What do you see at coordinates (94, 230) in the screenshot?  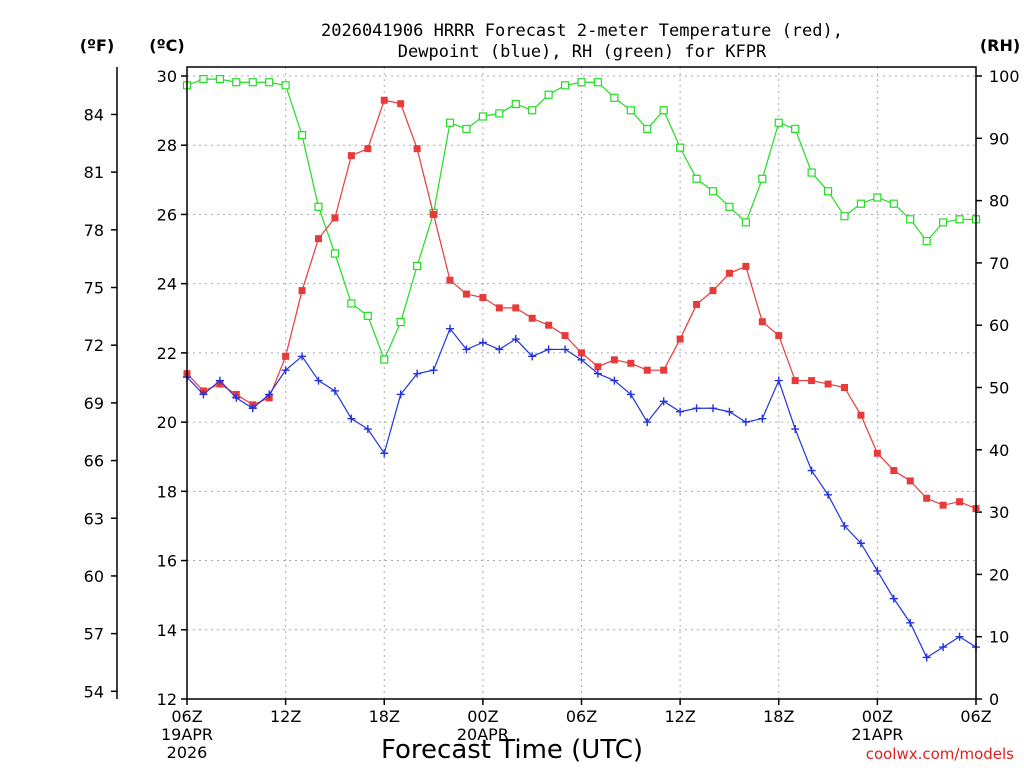 I see `fahrenheit-tick-label: 78` at bounding box center [94, 230].